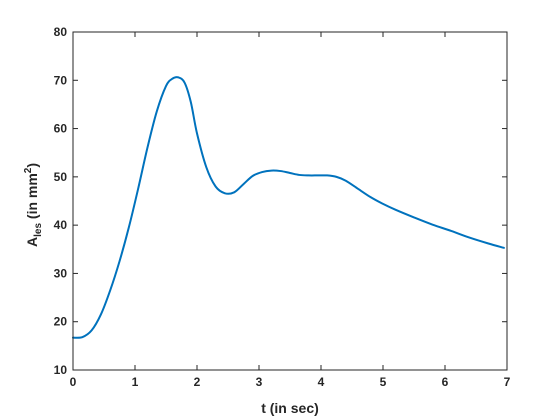 Image resolution: width=560 pixels, height=420 pixels. What do you see at coordinates (61, 80) in the screenshot?
I see `y-tick-label: 70` at bounding box center [61, 80].